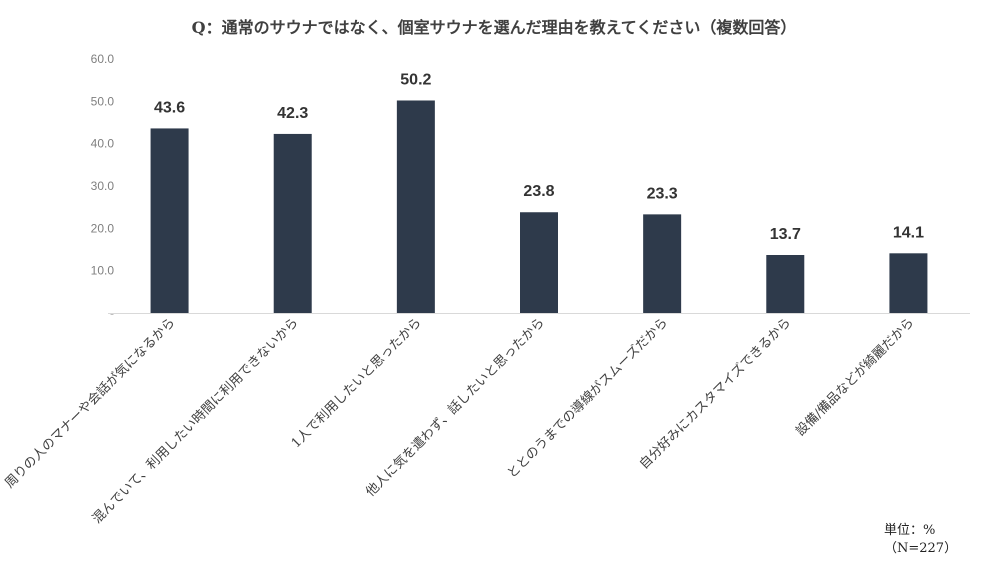 This screenshot has height=574, width=989. I want to click on y-axis-ticks: -10.020.030.040.050.060.0, so click(103, 186).